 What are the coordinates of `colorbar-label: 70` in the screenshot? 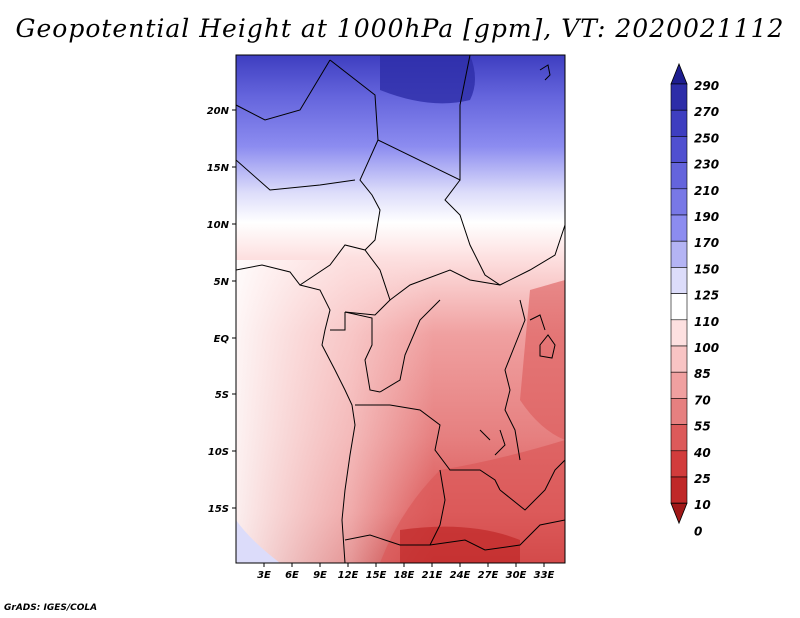 It's located at (702, 400).